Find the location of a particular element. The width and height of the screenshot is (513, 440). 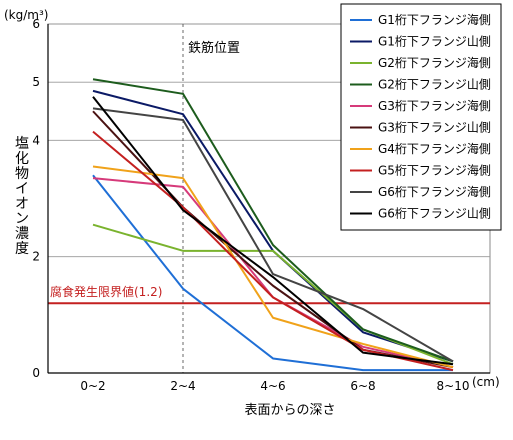

legend-label-4: G2桁下フランジ山側 is located at coordinates (434, 85).